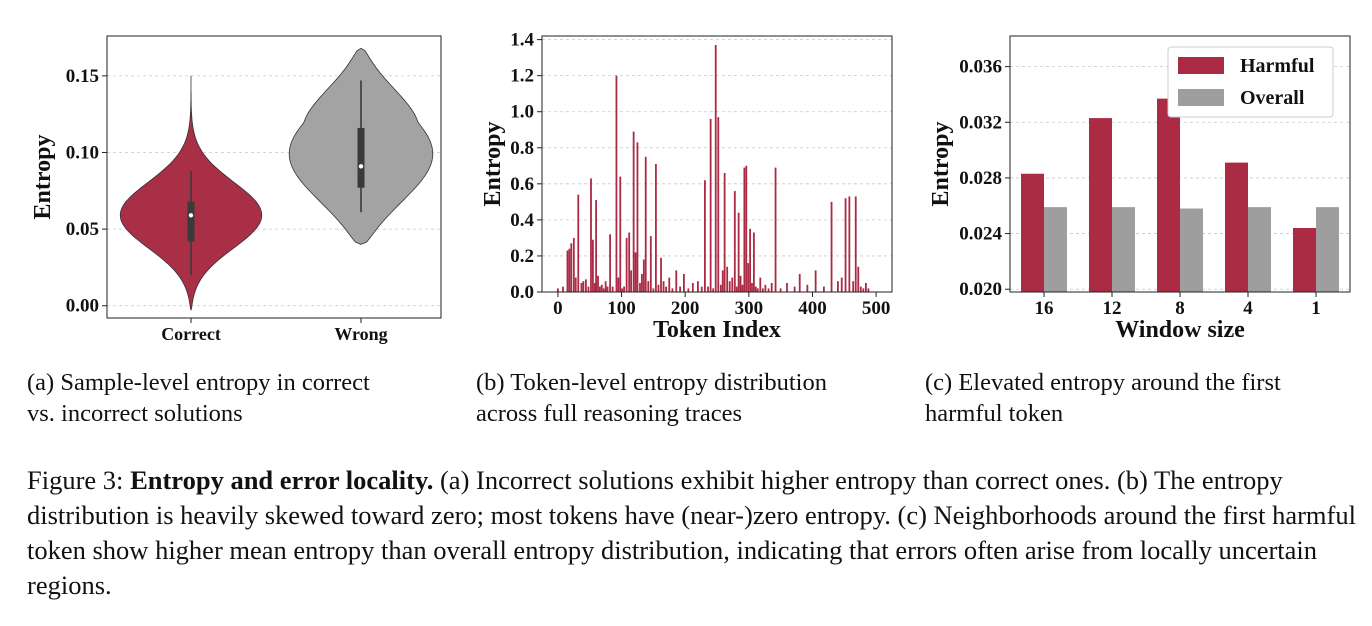 The image size is (1372, 626). Describe the element at coordinates (522, 184) in the screenshot. I see `panel-b-y-tick-label: 0.6` at that location.